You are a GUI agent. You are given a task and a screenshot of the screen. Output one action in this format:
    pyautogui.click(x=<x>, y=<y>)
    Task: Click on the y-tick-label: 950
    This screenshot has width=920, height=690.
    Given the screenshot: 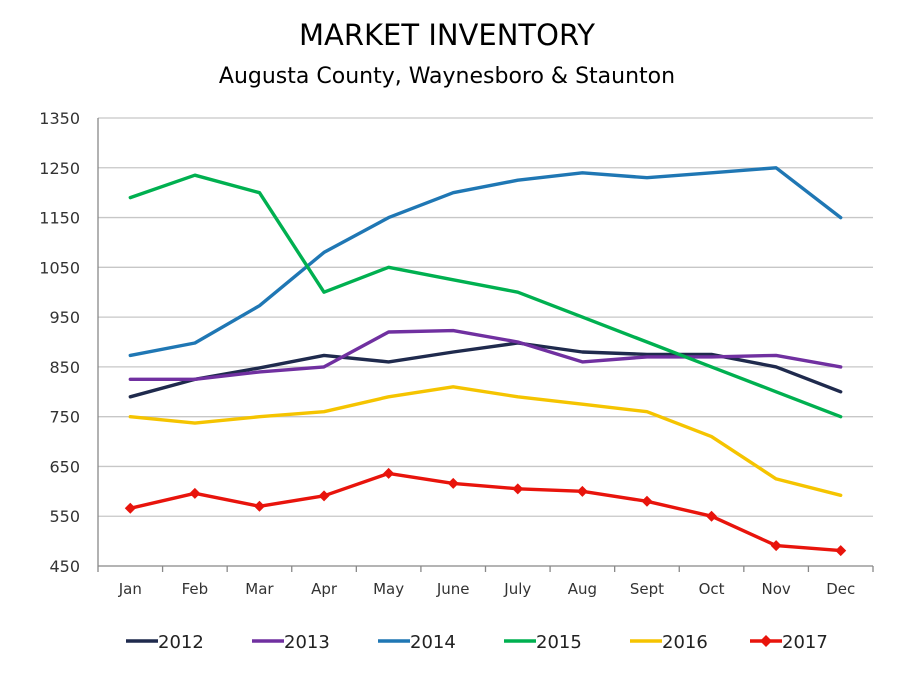 What is the action you would take?
    pyautogui.click(x=64, y=317)
    